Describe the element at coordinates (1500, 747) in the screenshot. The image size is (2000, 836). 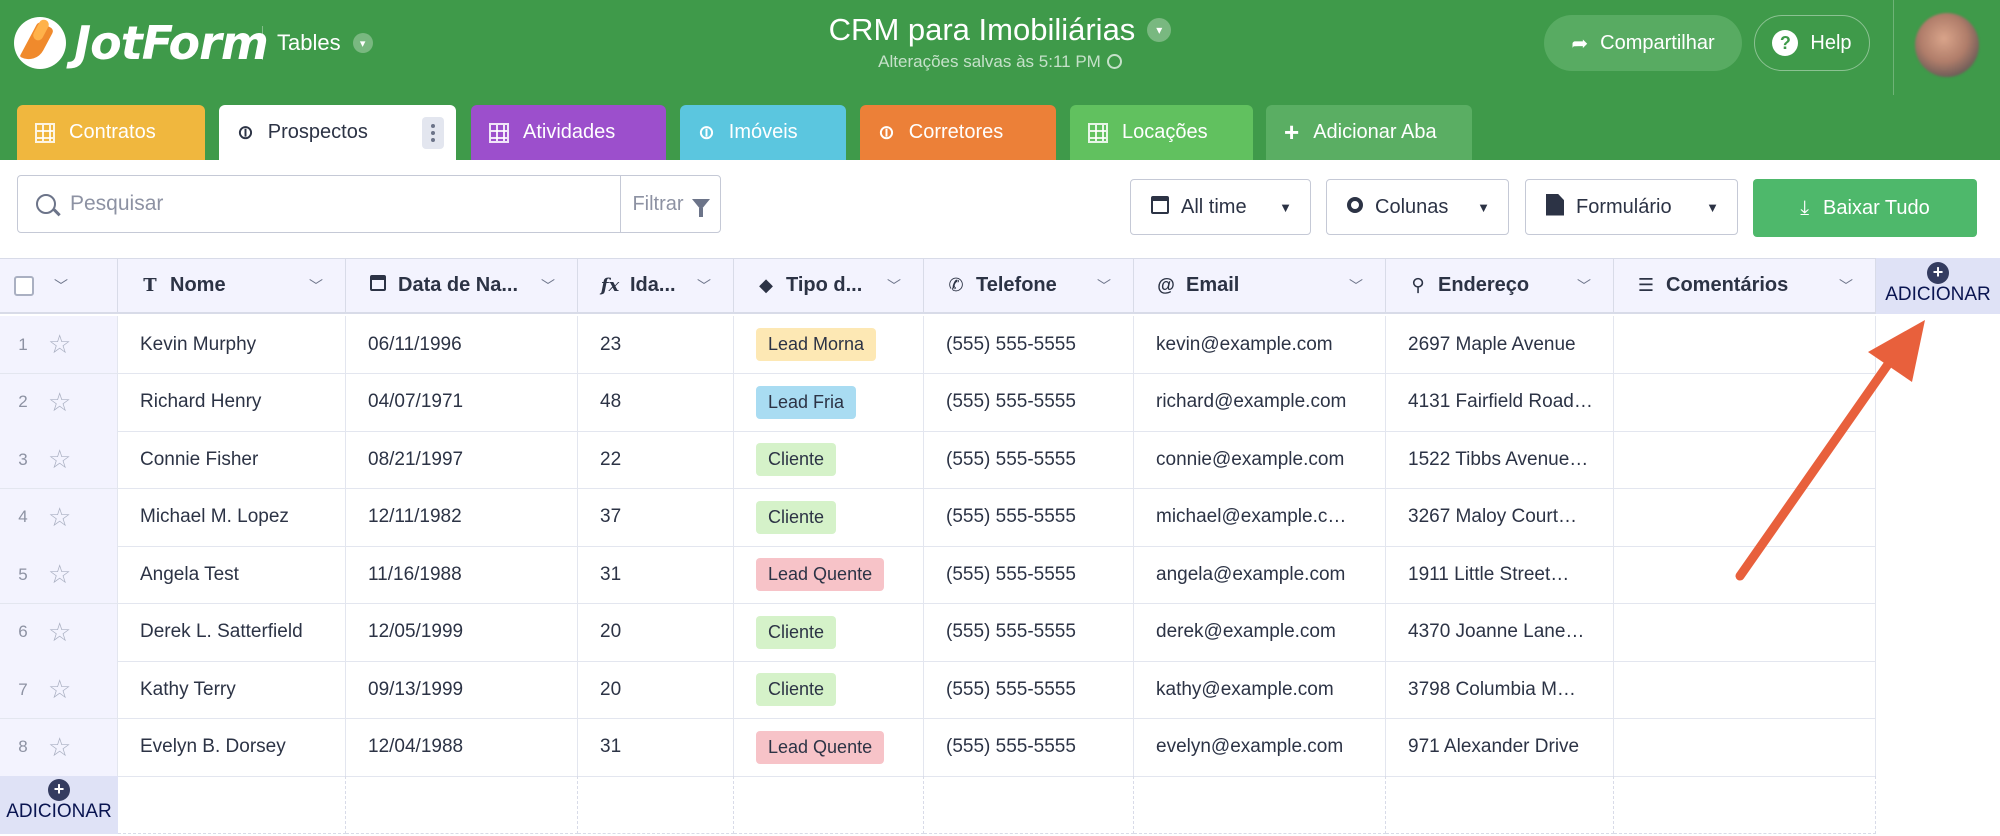
I see `cell-endereco: 971 Alexander Drive` at that location.